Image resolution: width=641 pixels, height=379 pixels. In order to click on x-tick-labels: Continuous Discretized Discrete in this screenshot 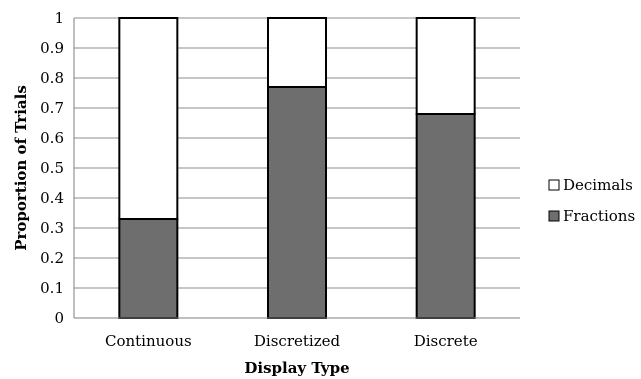, I will do `click(291, 341)`.